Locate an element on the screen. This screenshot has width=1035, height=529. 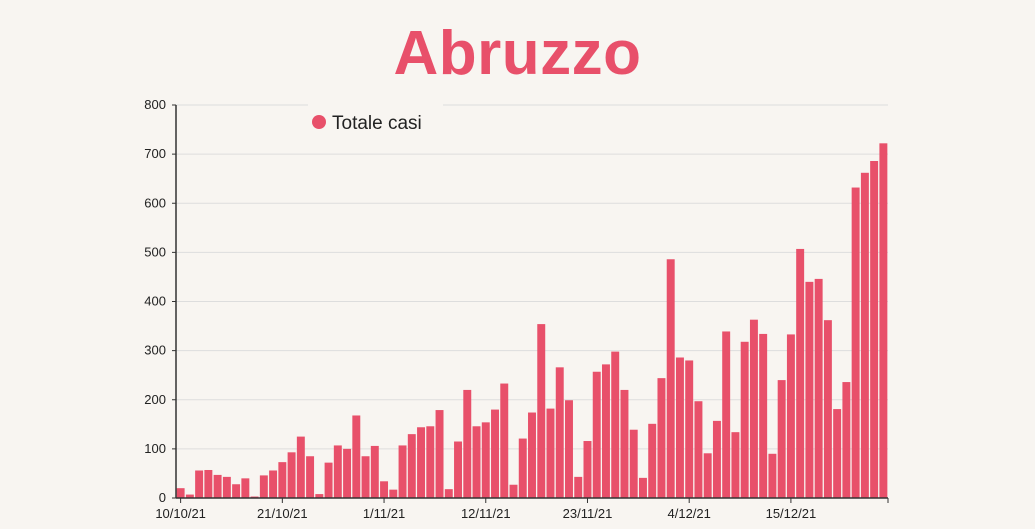
y-tick-label-300: 300 is located at coordinates (155, 350).